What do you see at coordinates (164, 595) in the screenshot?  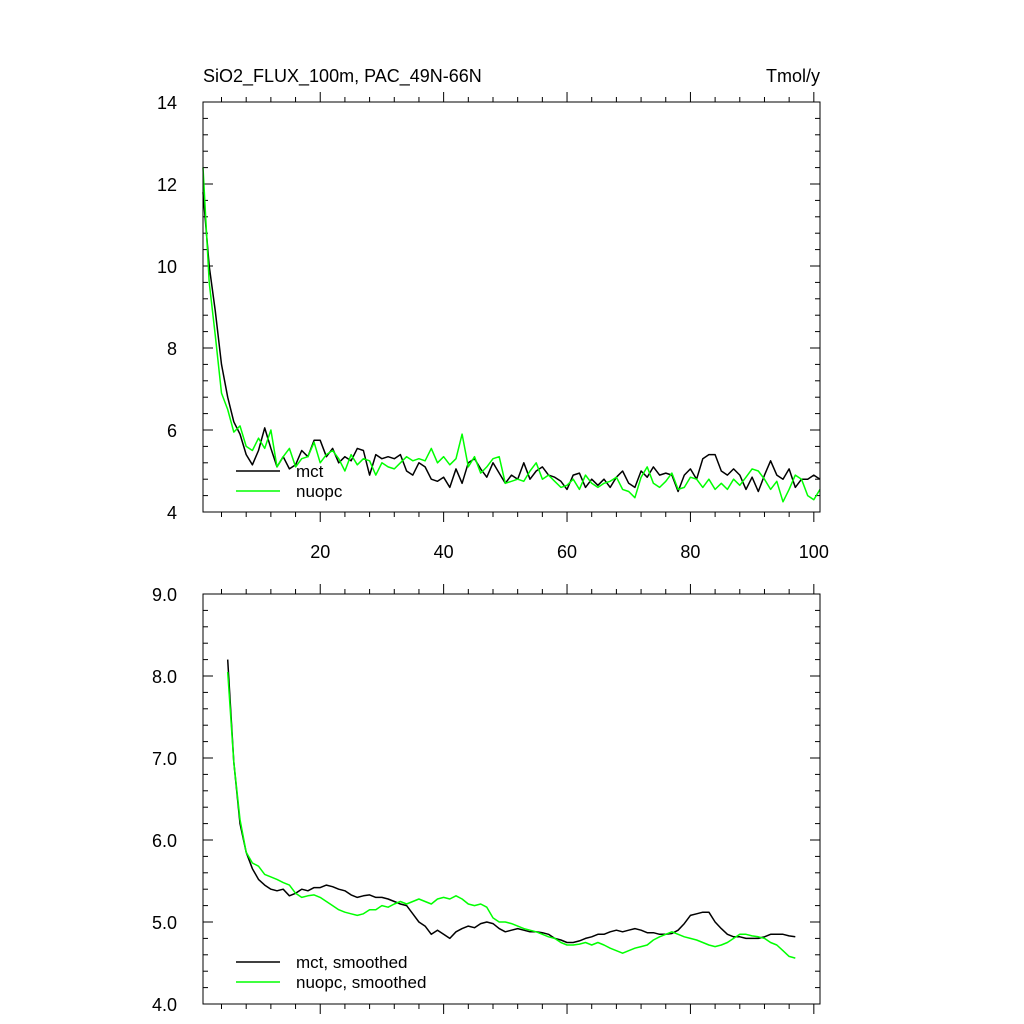 I see `y-tick-label: 9.0` at bounding box center [164, 595].